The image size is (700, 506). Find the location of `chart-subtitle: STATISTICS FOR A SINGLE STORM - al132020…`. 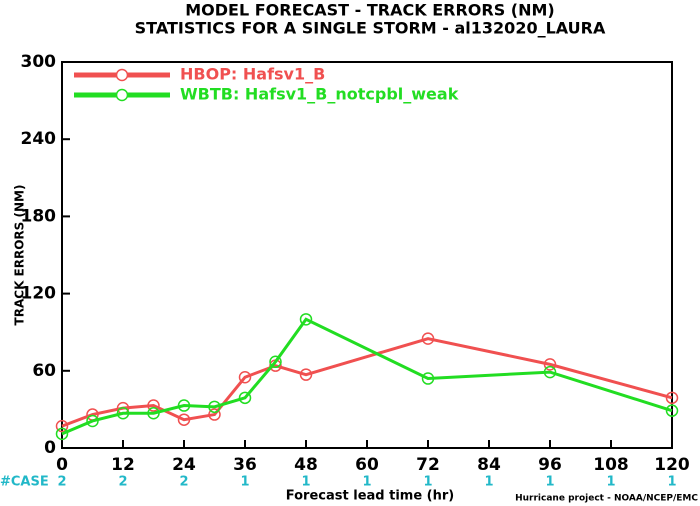

chart-subtitle: STATISTICS FOR A SINGLE STORM - al132020… is located at coordinates (370, 28).